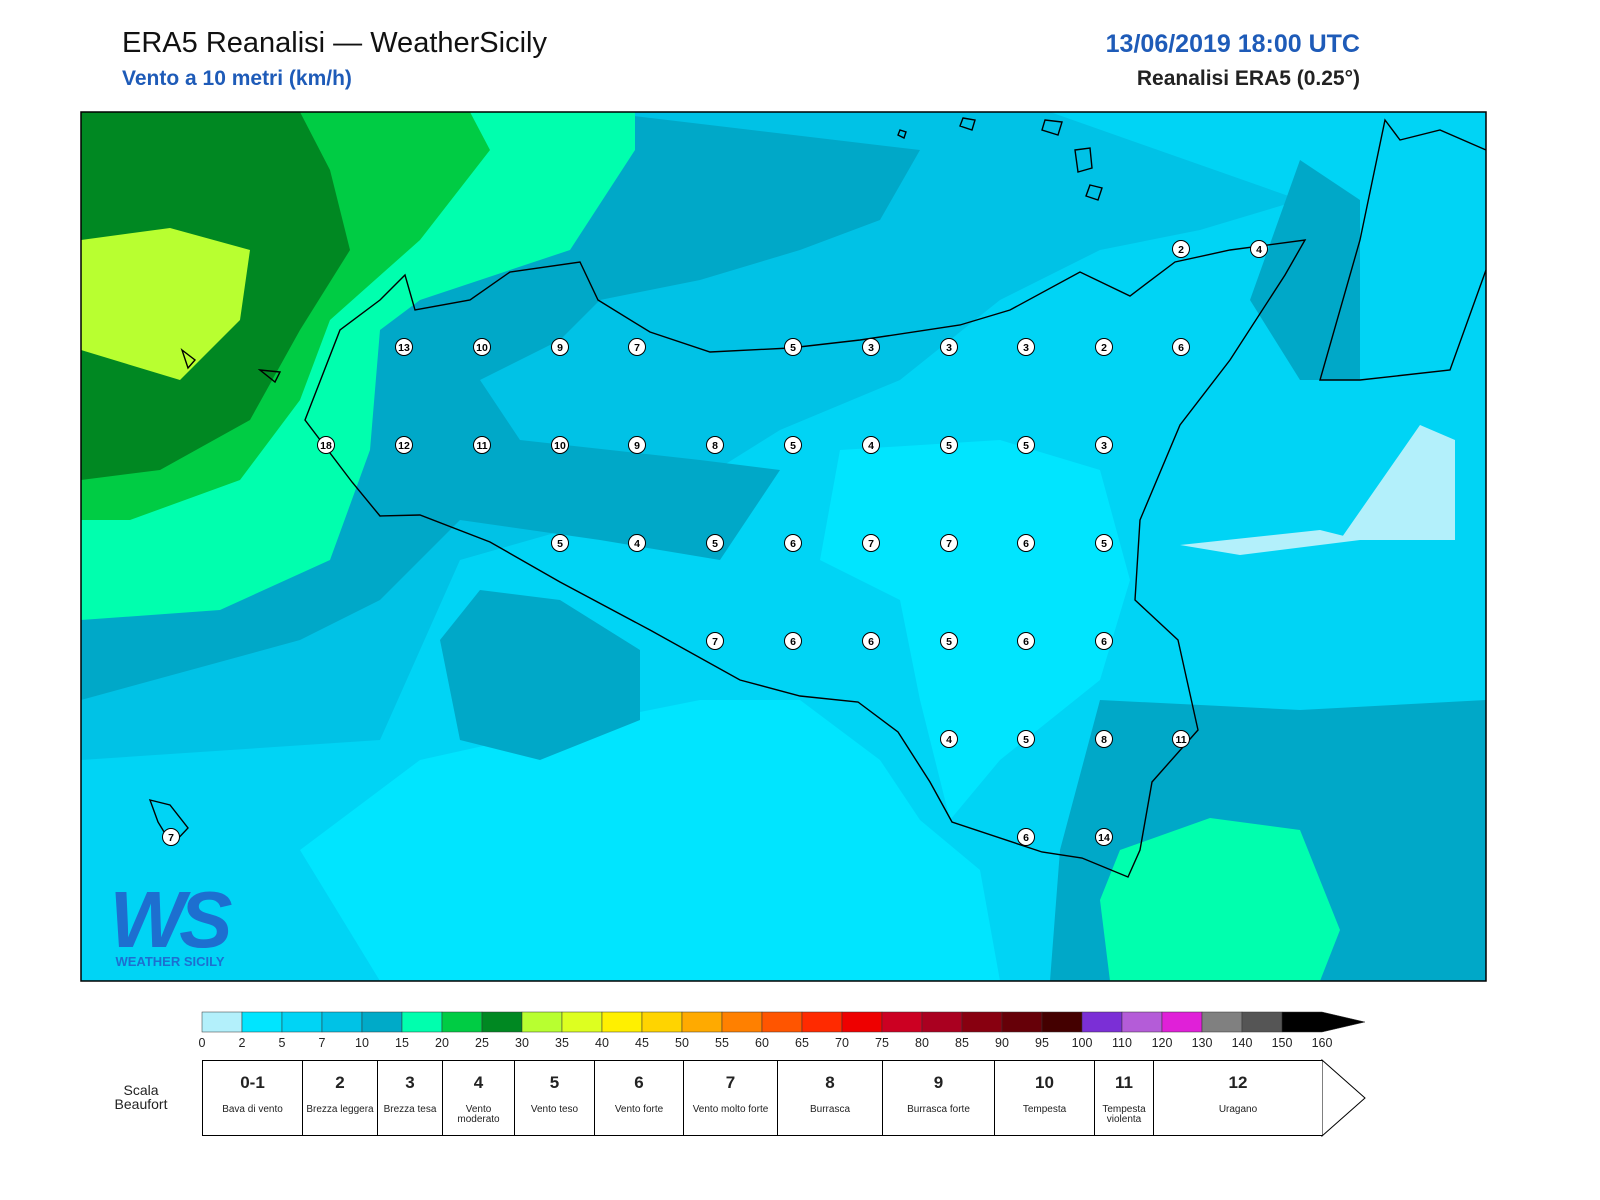  Describe the element at coordinates (642, 1043) in the screenshot. I see `colorbar-tick-label: 45` at that location.